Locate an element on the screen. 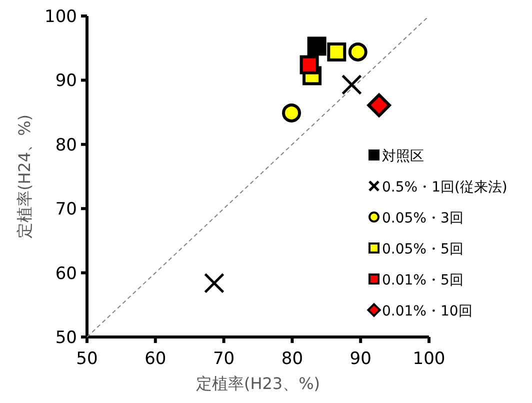  y-tick-label: 100 is located at coordinates (60, 17).